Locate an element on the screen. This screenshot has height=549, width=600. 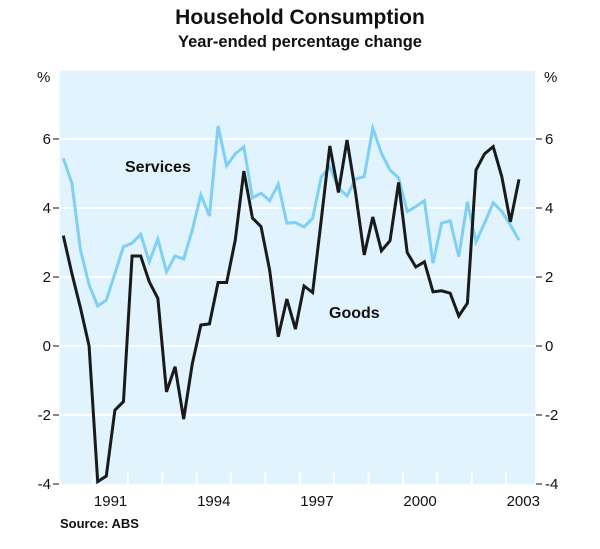
chart-subtitle: Year-ended percentage change is located at coordinates (300, 42).